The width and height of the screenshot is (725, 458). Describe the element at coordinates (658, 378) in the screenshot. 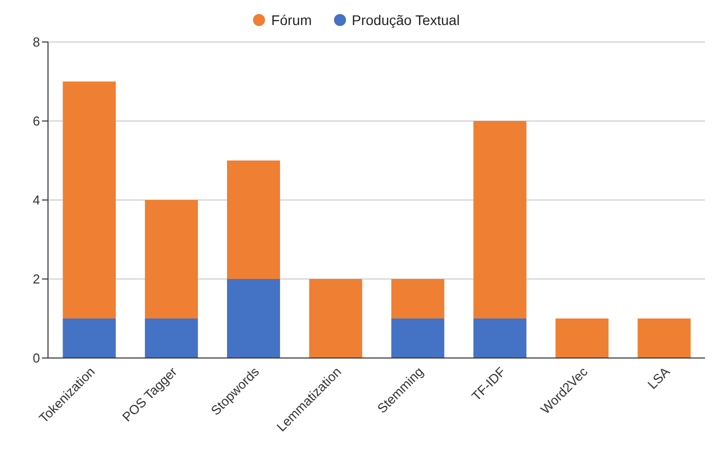

I see `x-tick-label: LSA` at that location.